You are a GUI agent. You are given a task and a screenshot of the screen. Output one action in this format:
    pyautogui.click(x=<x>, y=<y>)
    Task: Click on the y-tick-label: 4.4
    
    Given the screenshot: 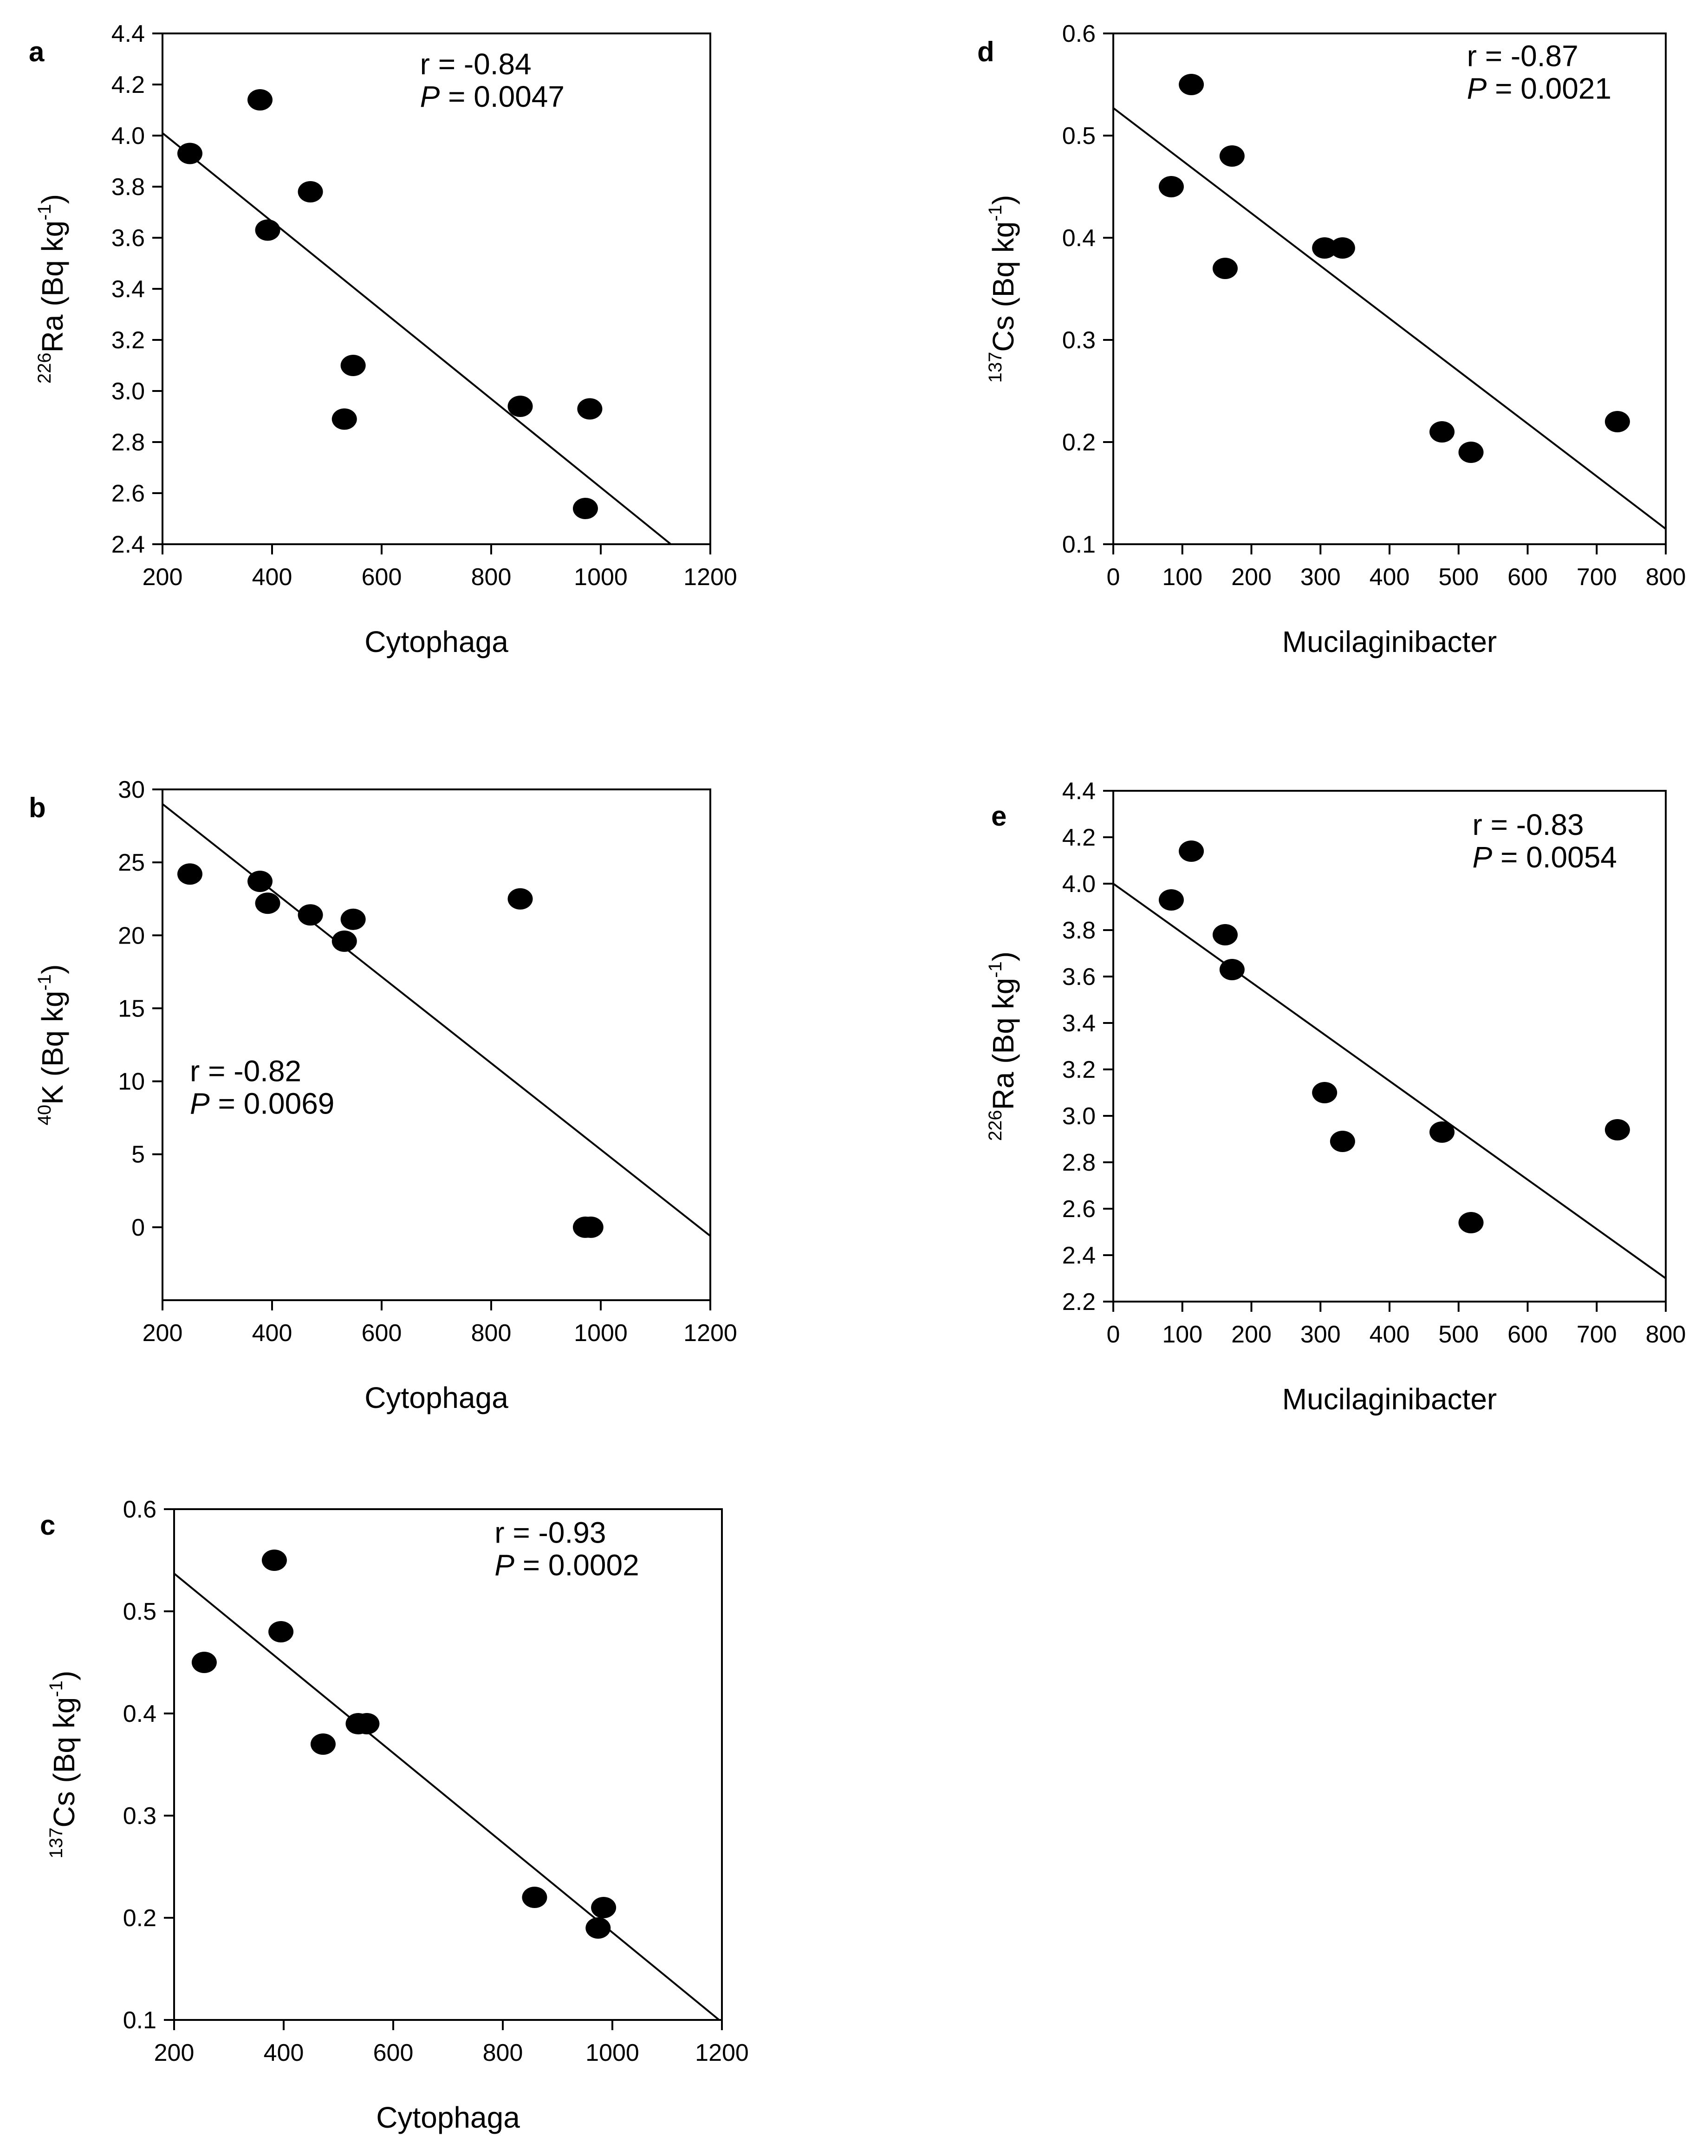 What is the action you would take?
    pyautogui.click(x=128, y=33)
    